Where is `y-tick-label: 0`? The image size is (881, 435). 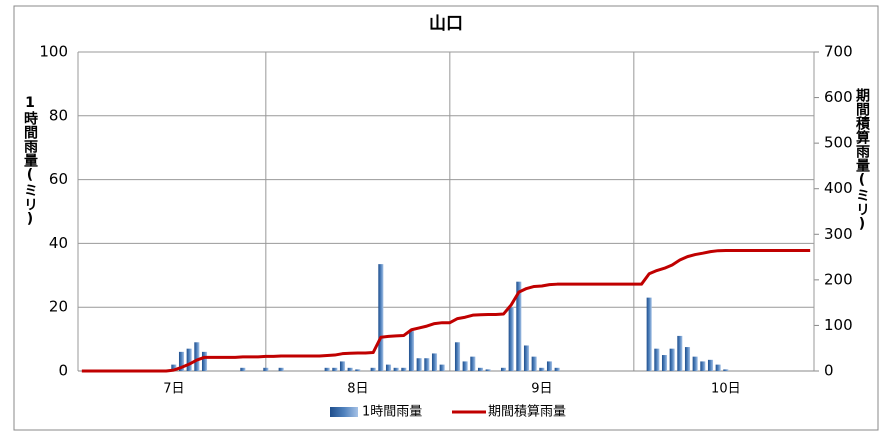 y-tick-label: 0 is located at coordinates (63, 371).